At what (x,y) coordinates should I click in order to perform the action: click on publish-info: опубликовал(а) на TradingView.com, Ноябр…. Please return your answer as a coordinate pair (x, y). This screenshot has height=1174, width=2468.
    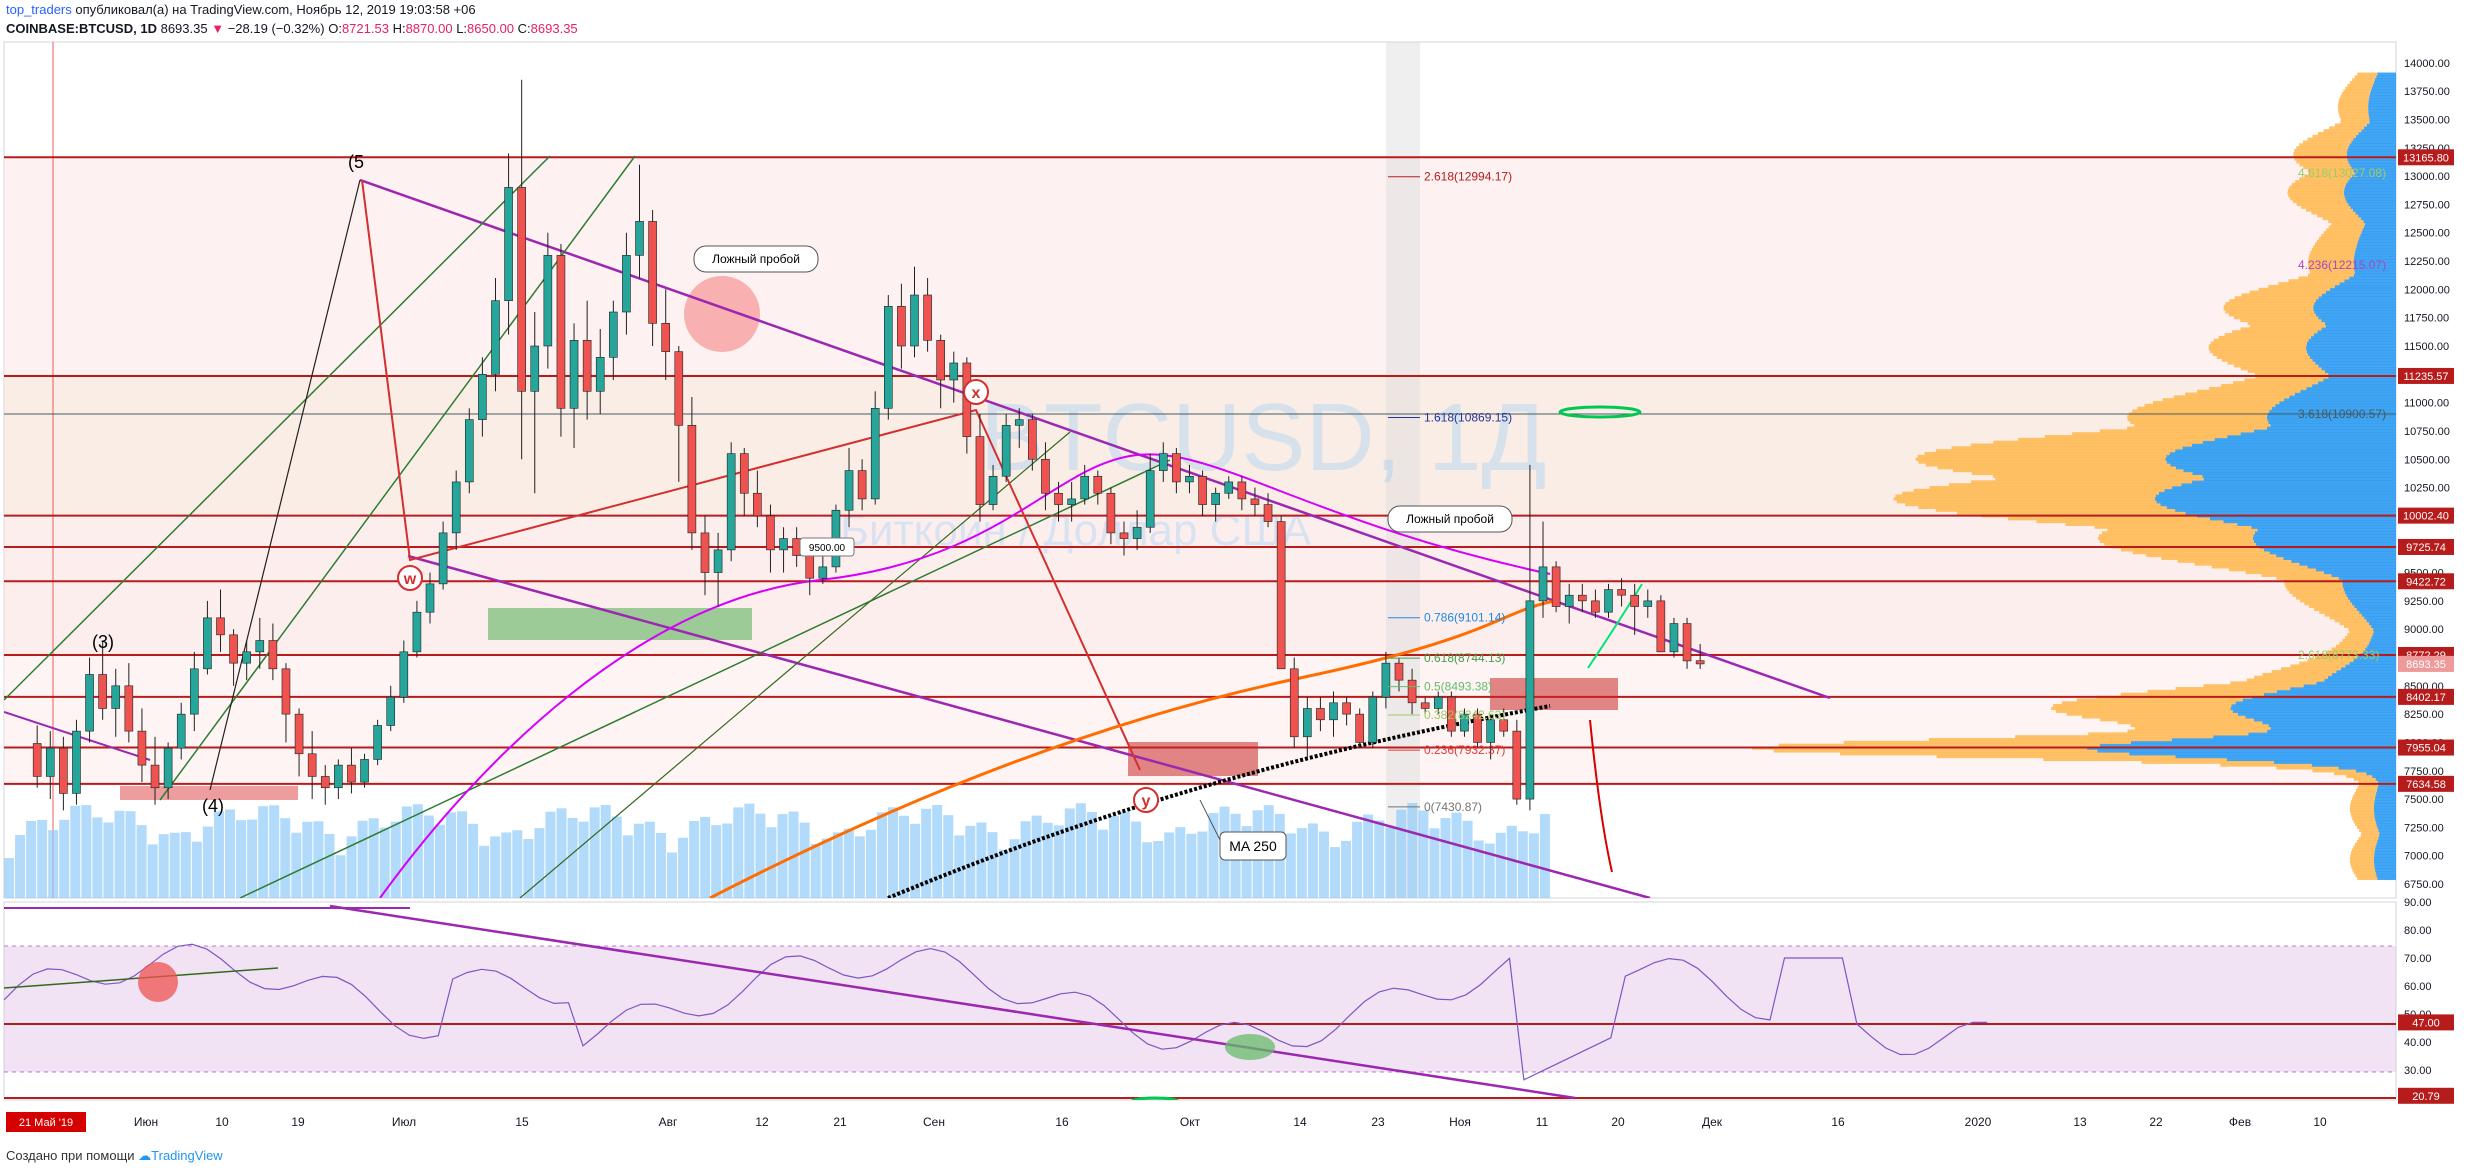
    Looking at the image, I should click on (275, 9).